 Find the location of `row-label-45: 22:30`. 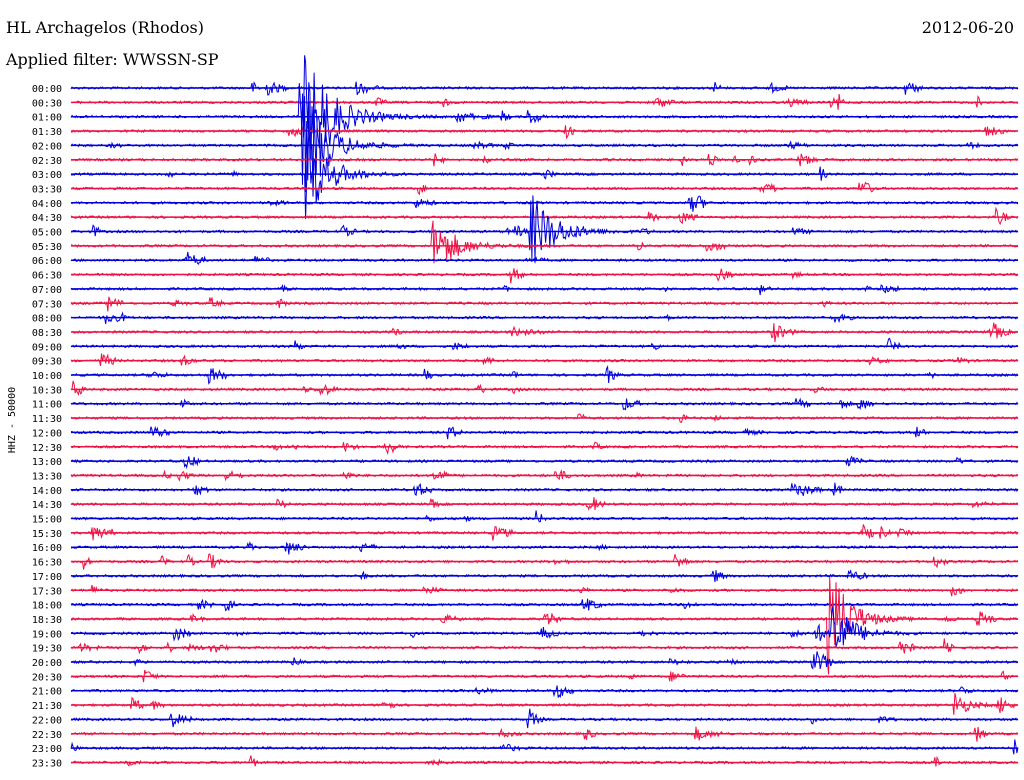

row-label-45: 22:30 is located at coordinates (47, 735).